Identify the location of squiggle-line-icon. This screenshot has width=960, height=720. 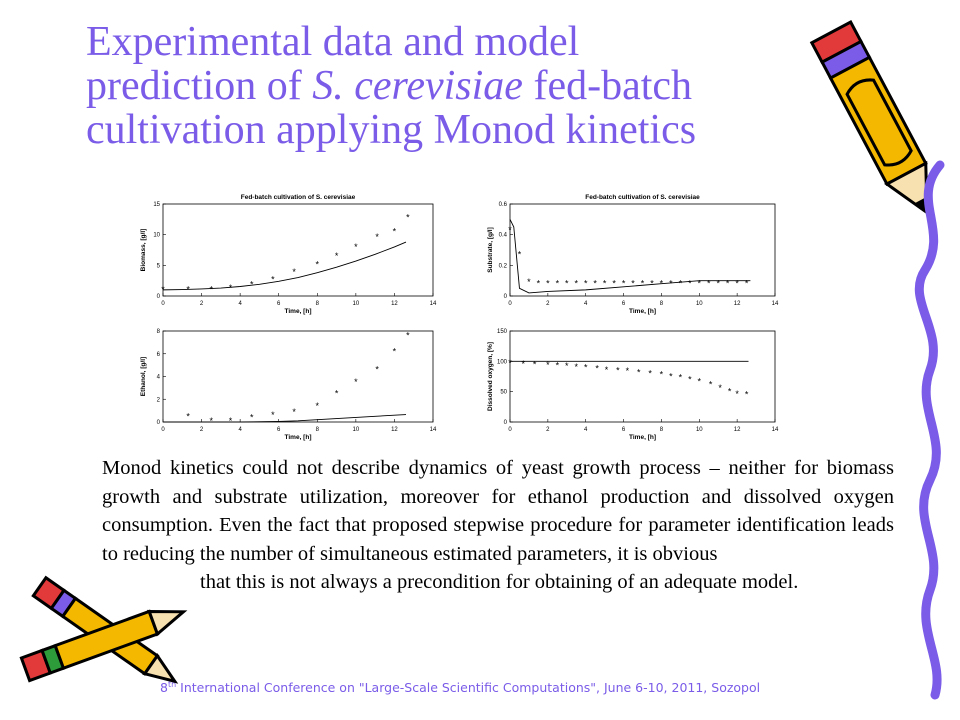
(929, 430).